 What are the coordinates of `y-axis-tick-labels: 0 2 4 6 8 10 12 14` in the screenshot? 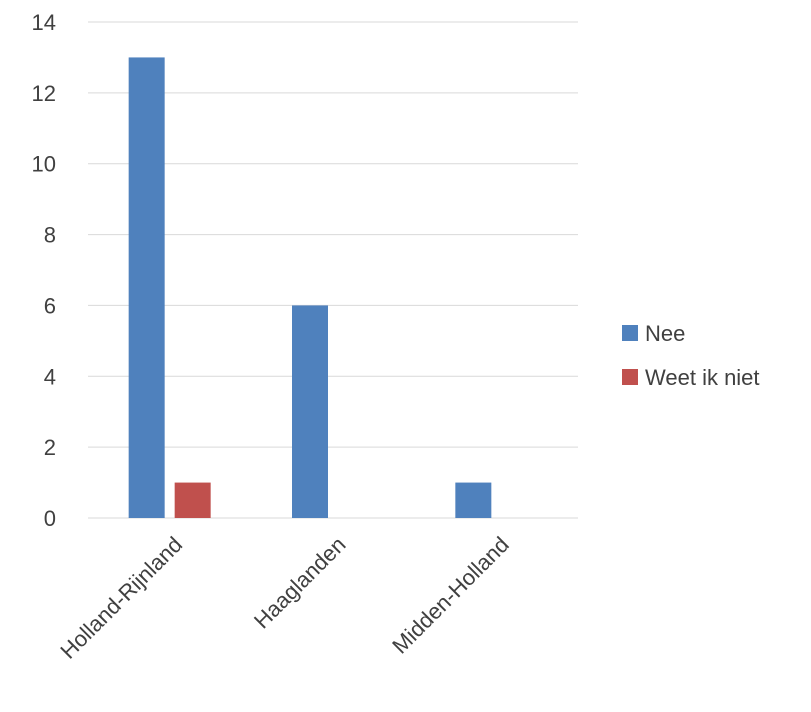 It's located at (44, 270).